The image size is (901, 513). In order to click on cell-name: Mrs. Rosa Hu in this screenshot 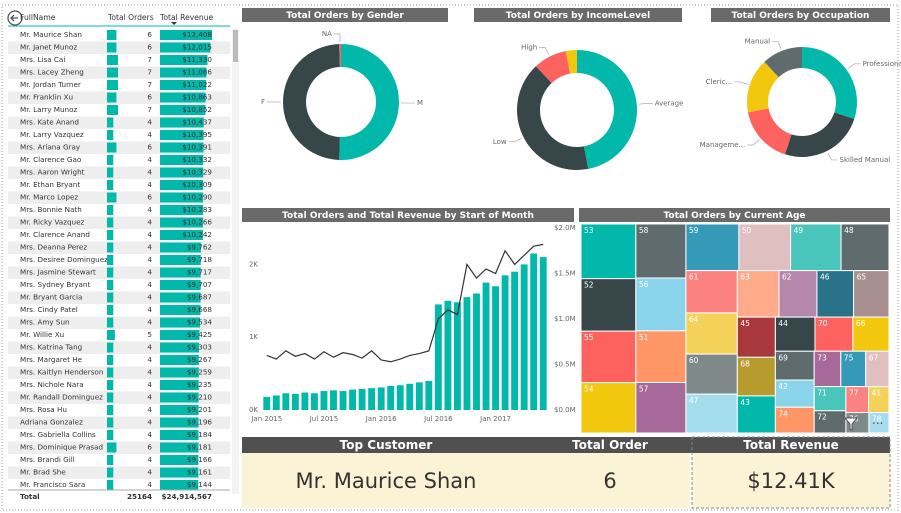, I will do `click(43, 409)`.